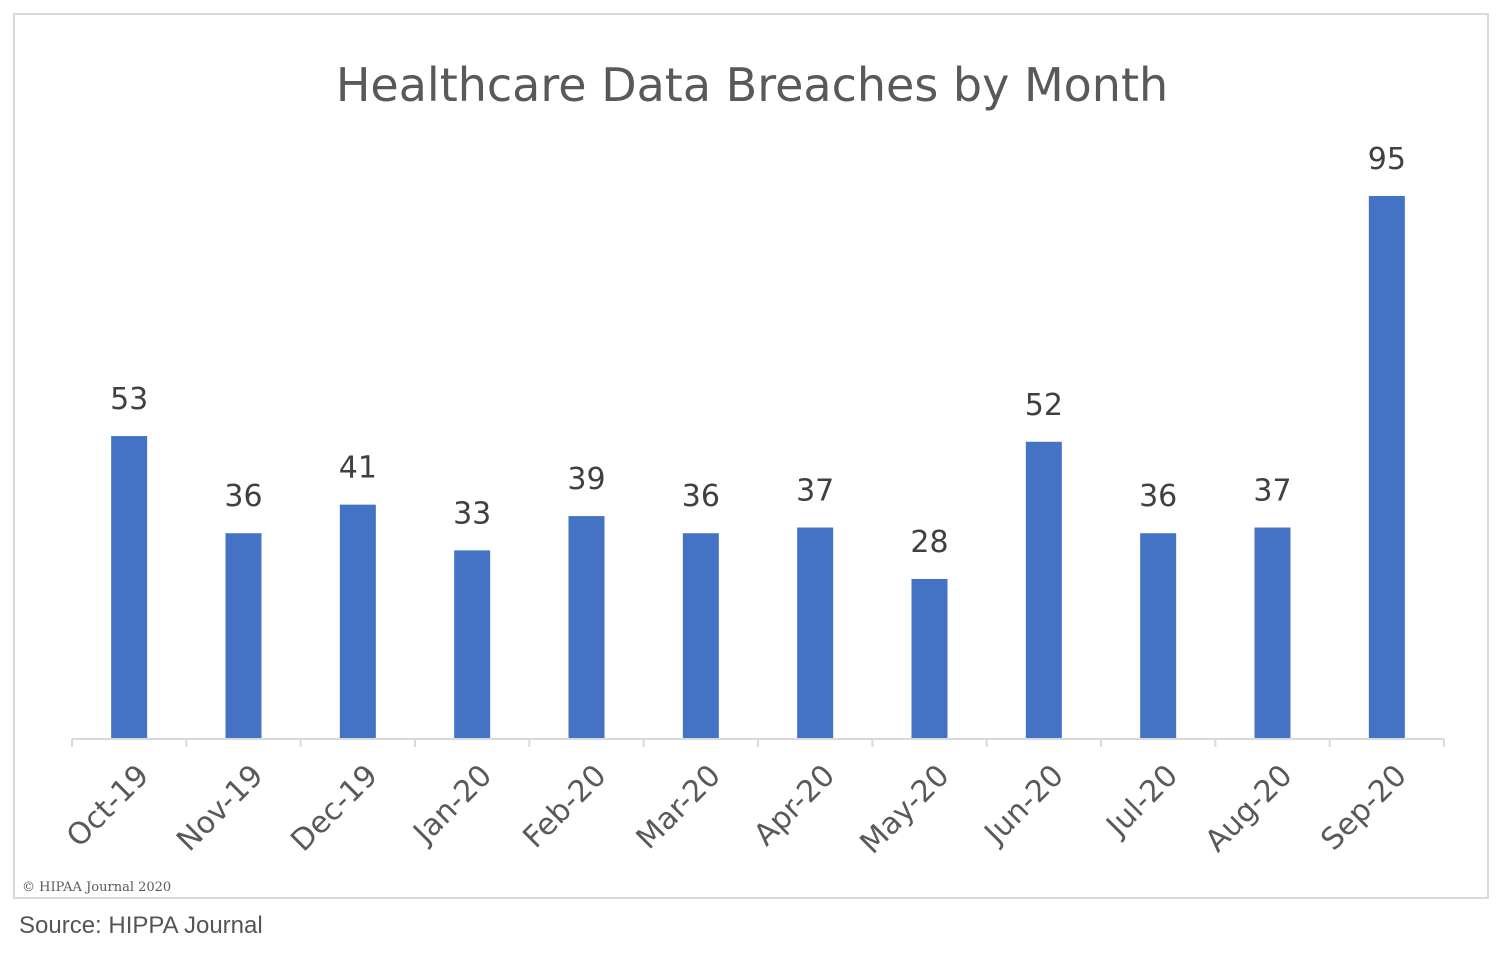 This screenshot has height=953, width=1500. What do you see at coordinates (679, 807) in the screenshot?
I see `tick-label: Mar-20` at bounding box center [679, 807].